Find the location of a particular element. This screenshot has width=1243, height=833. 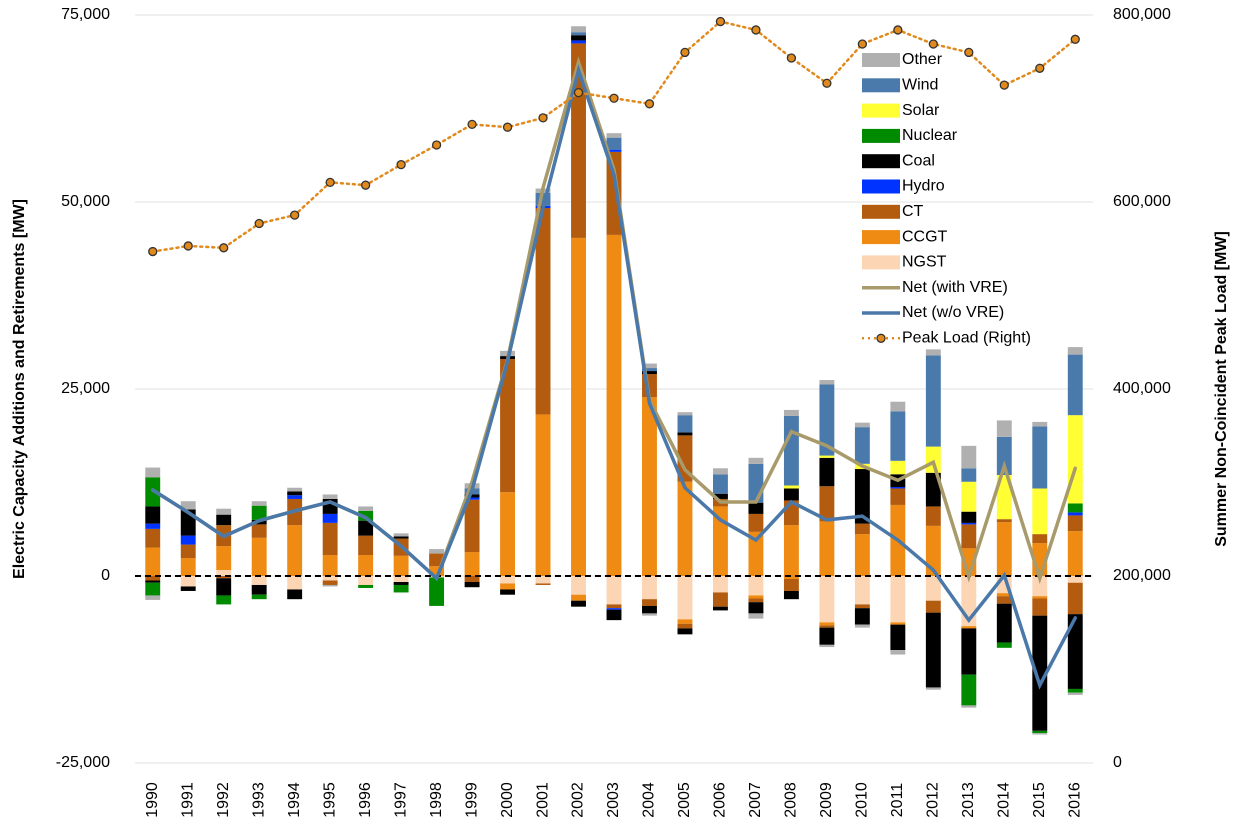

x-tick-label: 1992 is located at coordinates (223, 800).